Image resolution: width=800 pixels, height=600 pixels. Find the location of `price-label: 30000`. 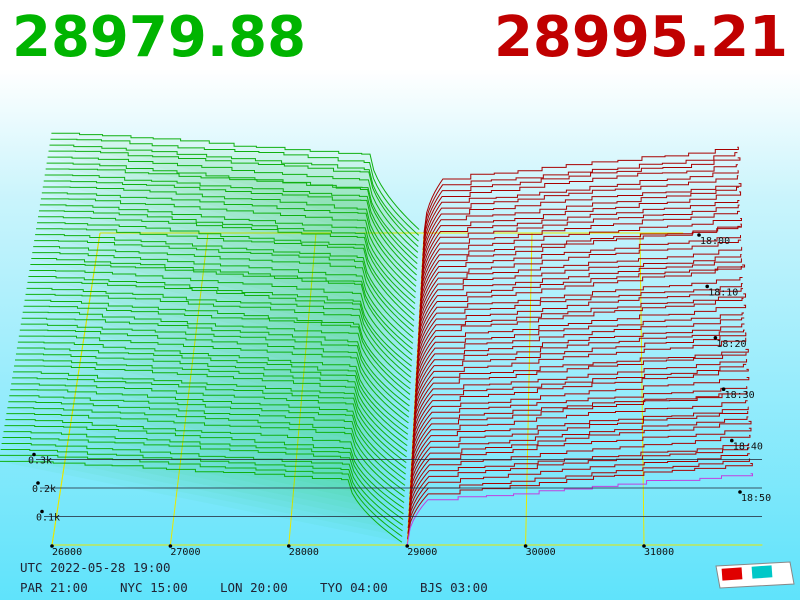

price-label: 30000 is located at coordinates (541, 552).